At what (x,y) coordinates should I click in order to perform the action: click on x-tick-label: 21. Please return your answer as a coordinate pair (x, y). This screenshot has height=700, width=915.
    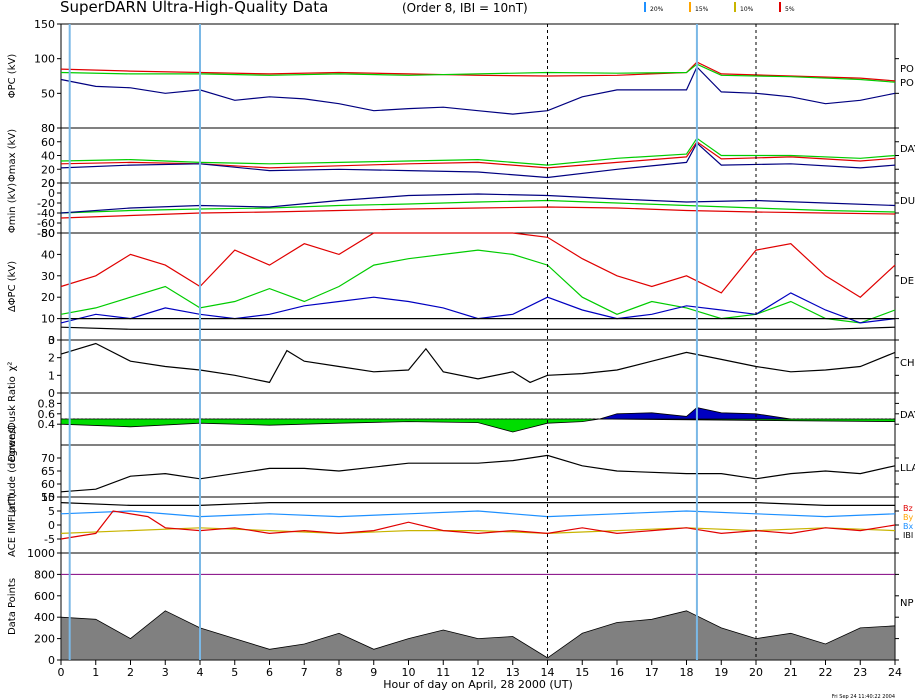
    Looking at the image, I should click on (791, 672).